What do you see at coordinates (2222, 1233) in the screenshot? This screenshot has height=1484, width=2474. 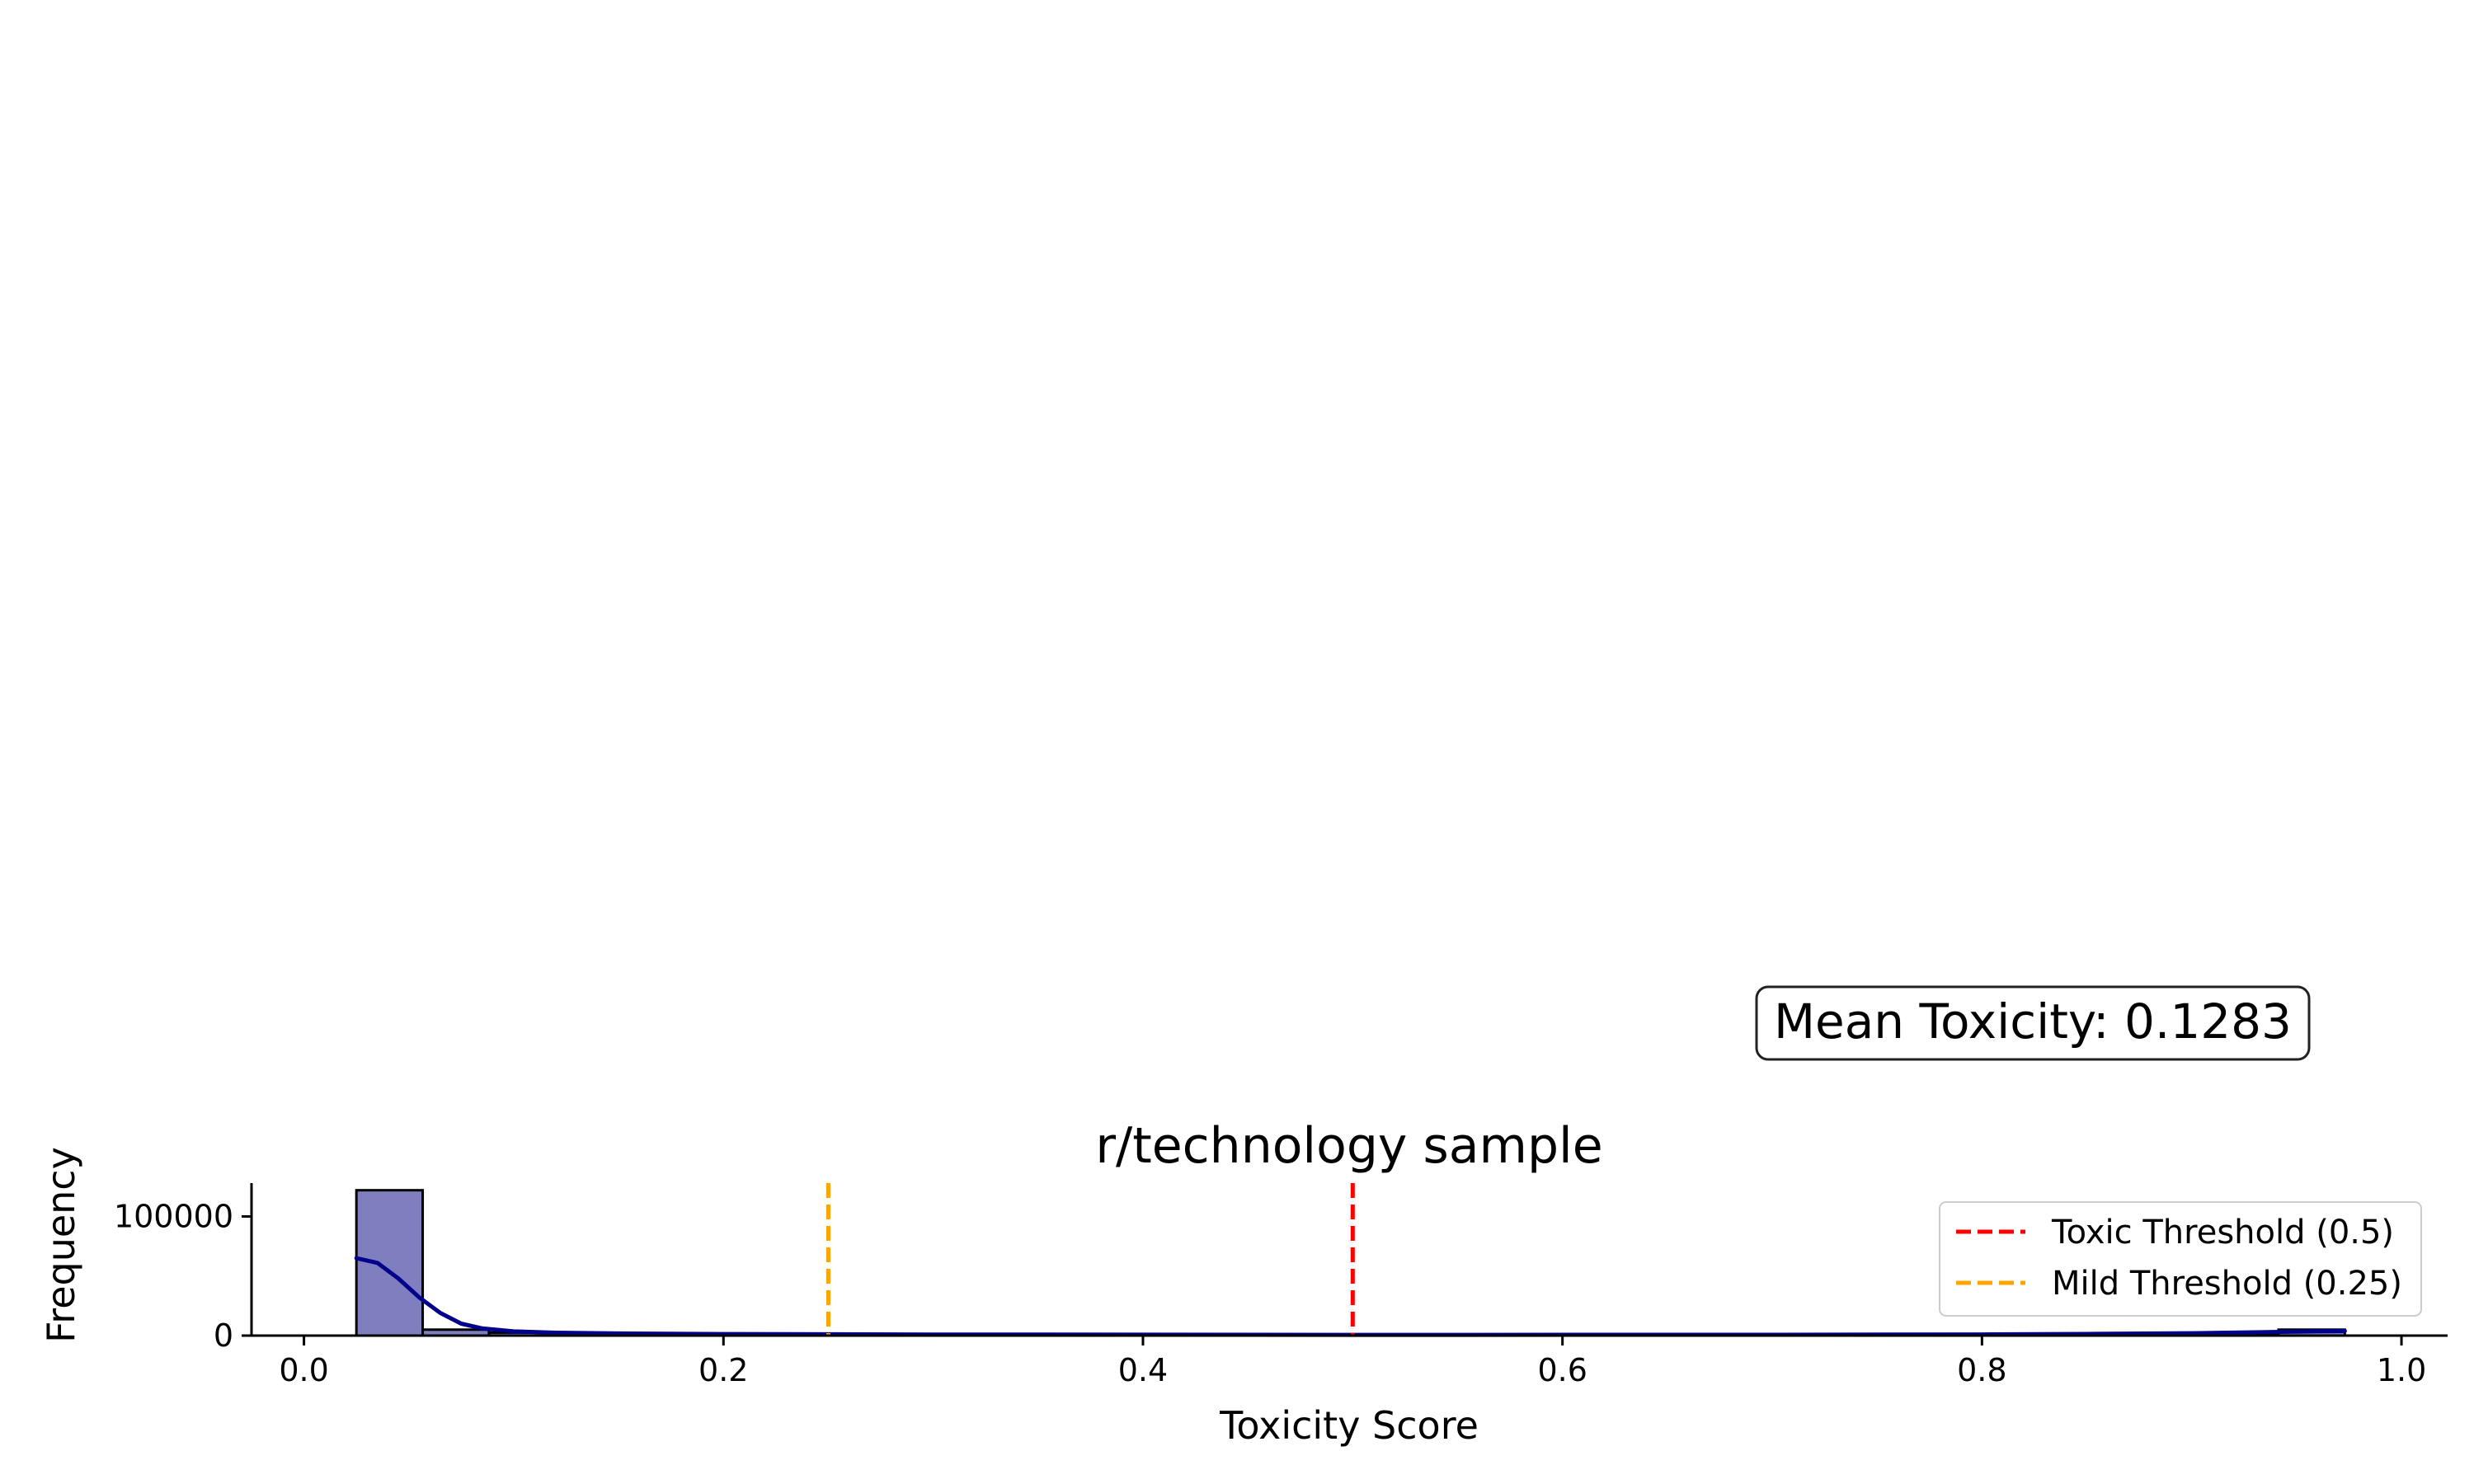 I see `legend-toxic-label: Toxic Threshold (0.5)` at bounding box center [2222, 1233].